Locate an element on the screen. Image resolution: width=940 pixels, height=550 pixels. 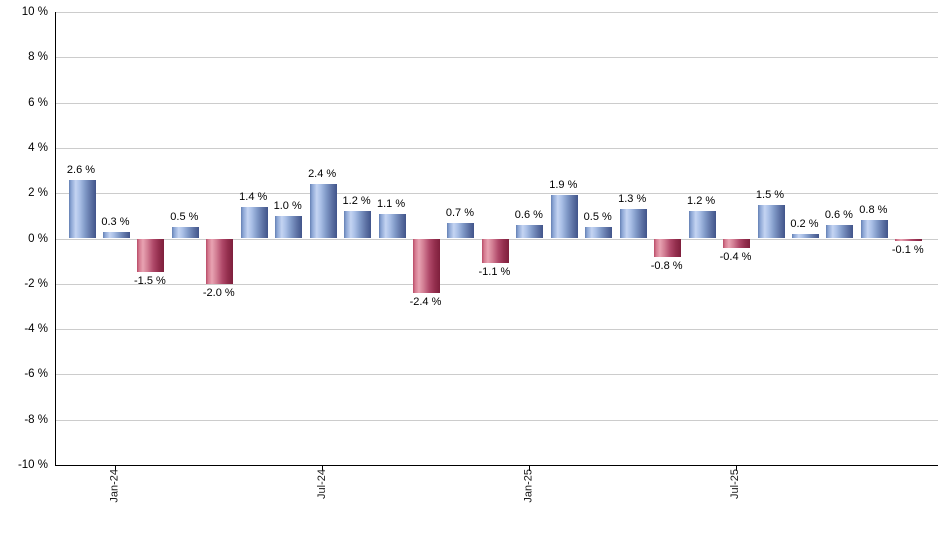
bar-value-label: 1.1 % is located at coordinates (391, 203).